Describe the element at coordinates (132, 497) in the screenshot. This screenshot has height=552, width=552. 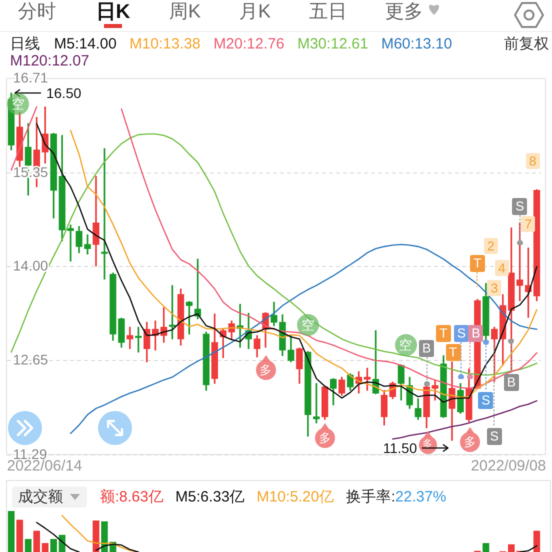
I see `series-label: 额:8.63亿` at that location.